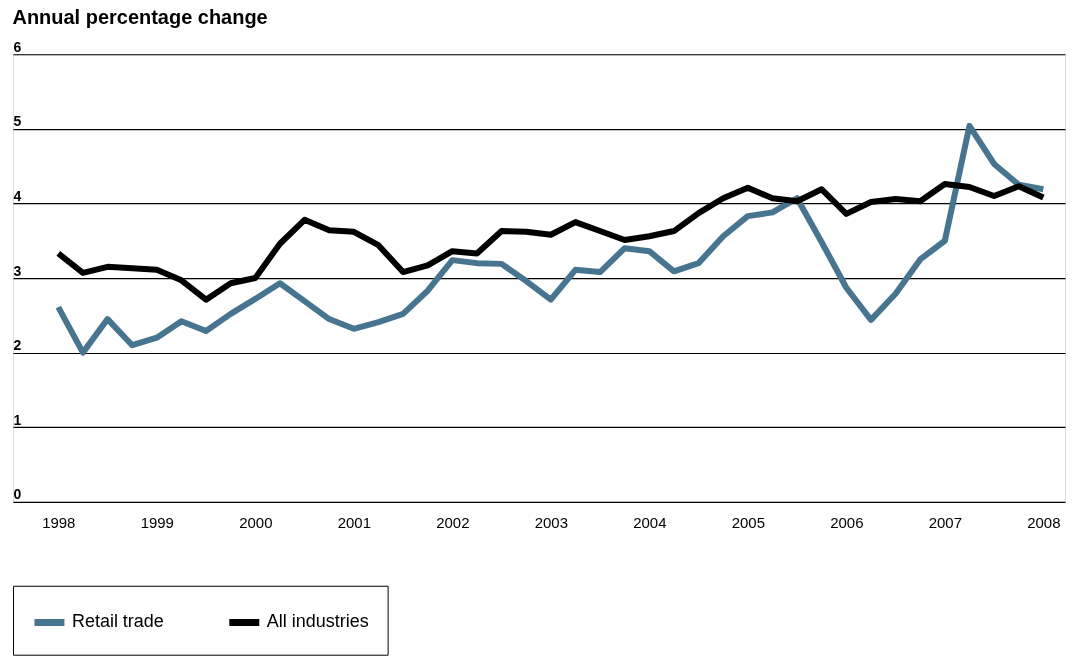 The width and height of the screenshot is (1076, 660). Describe the element at coordinates (157, 523) in the screenshot. I see `x-tick-label: 1999` at that location.